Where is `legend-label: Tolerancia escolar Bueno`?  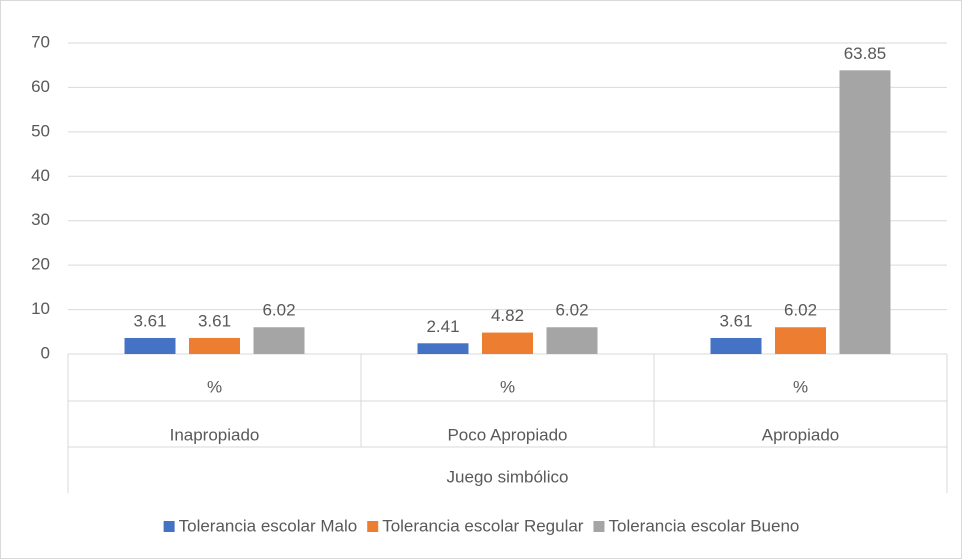
legend-label: Tolerancia escolar Bueno is located at coordinates (703, 525).